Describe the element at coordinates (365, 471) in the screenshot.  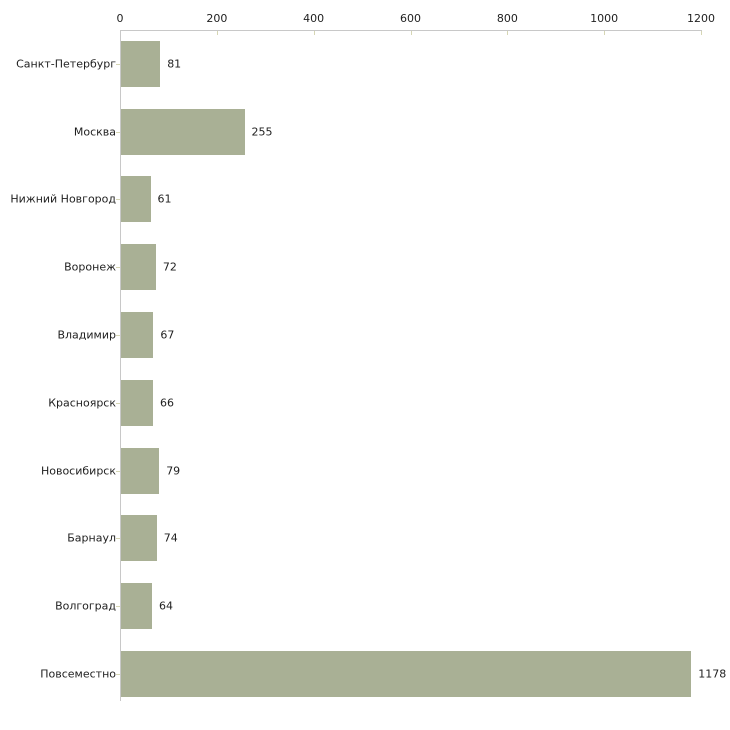
I see `bar-row: Новосибирск 79` at that location.